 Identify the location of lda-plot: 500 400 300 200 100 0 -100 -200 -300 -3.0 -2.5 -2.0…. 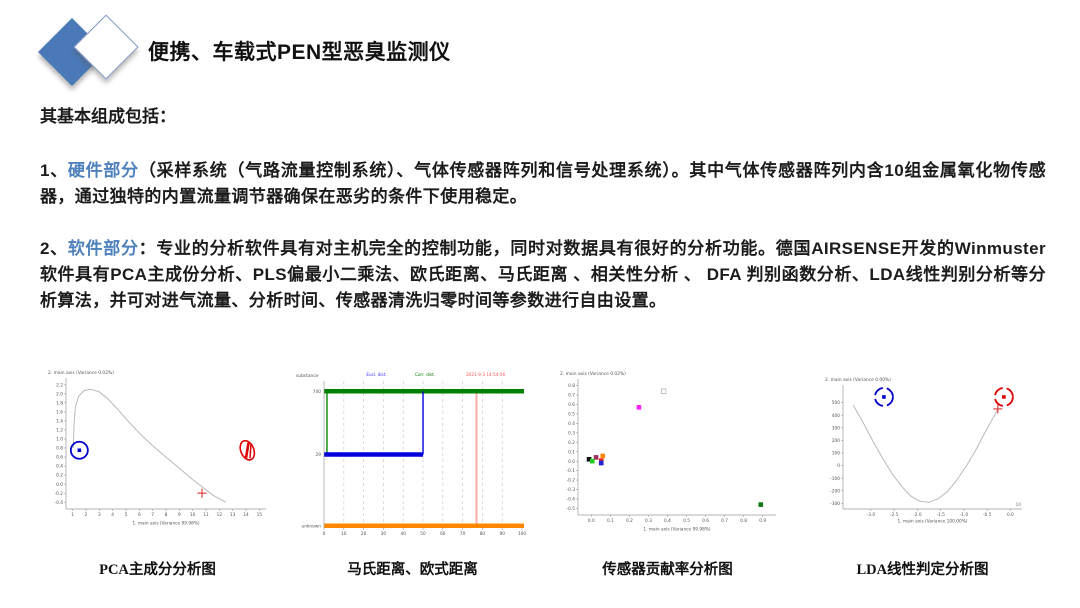
(923, 448).